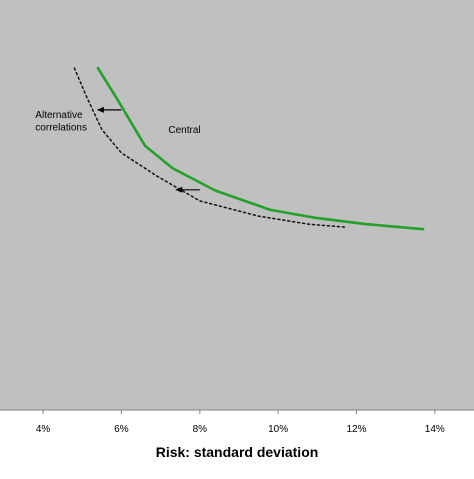 The image size is (474, 479). I want to click on x-tick-layer: 4% 6% 8% 10% 12% 14%, so click(240, 422).